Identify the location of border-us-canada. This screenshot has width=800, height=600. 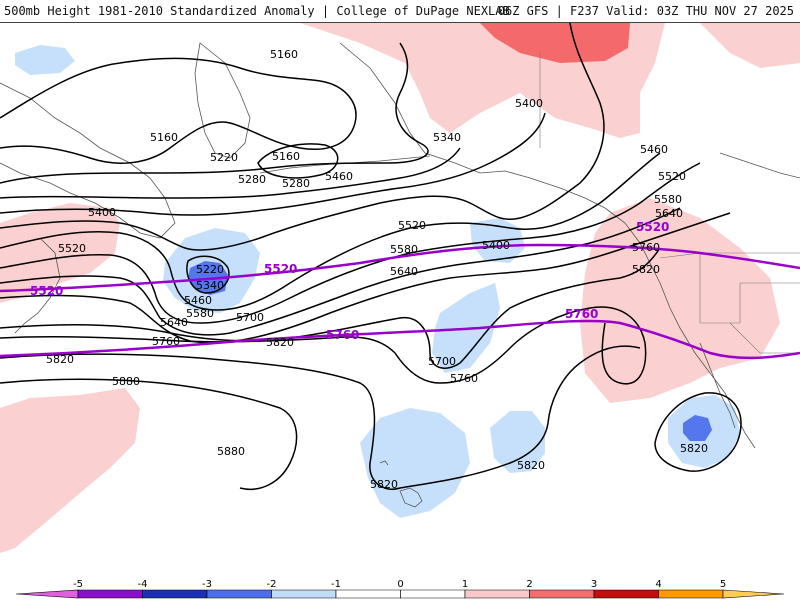
(729, 255).